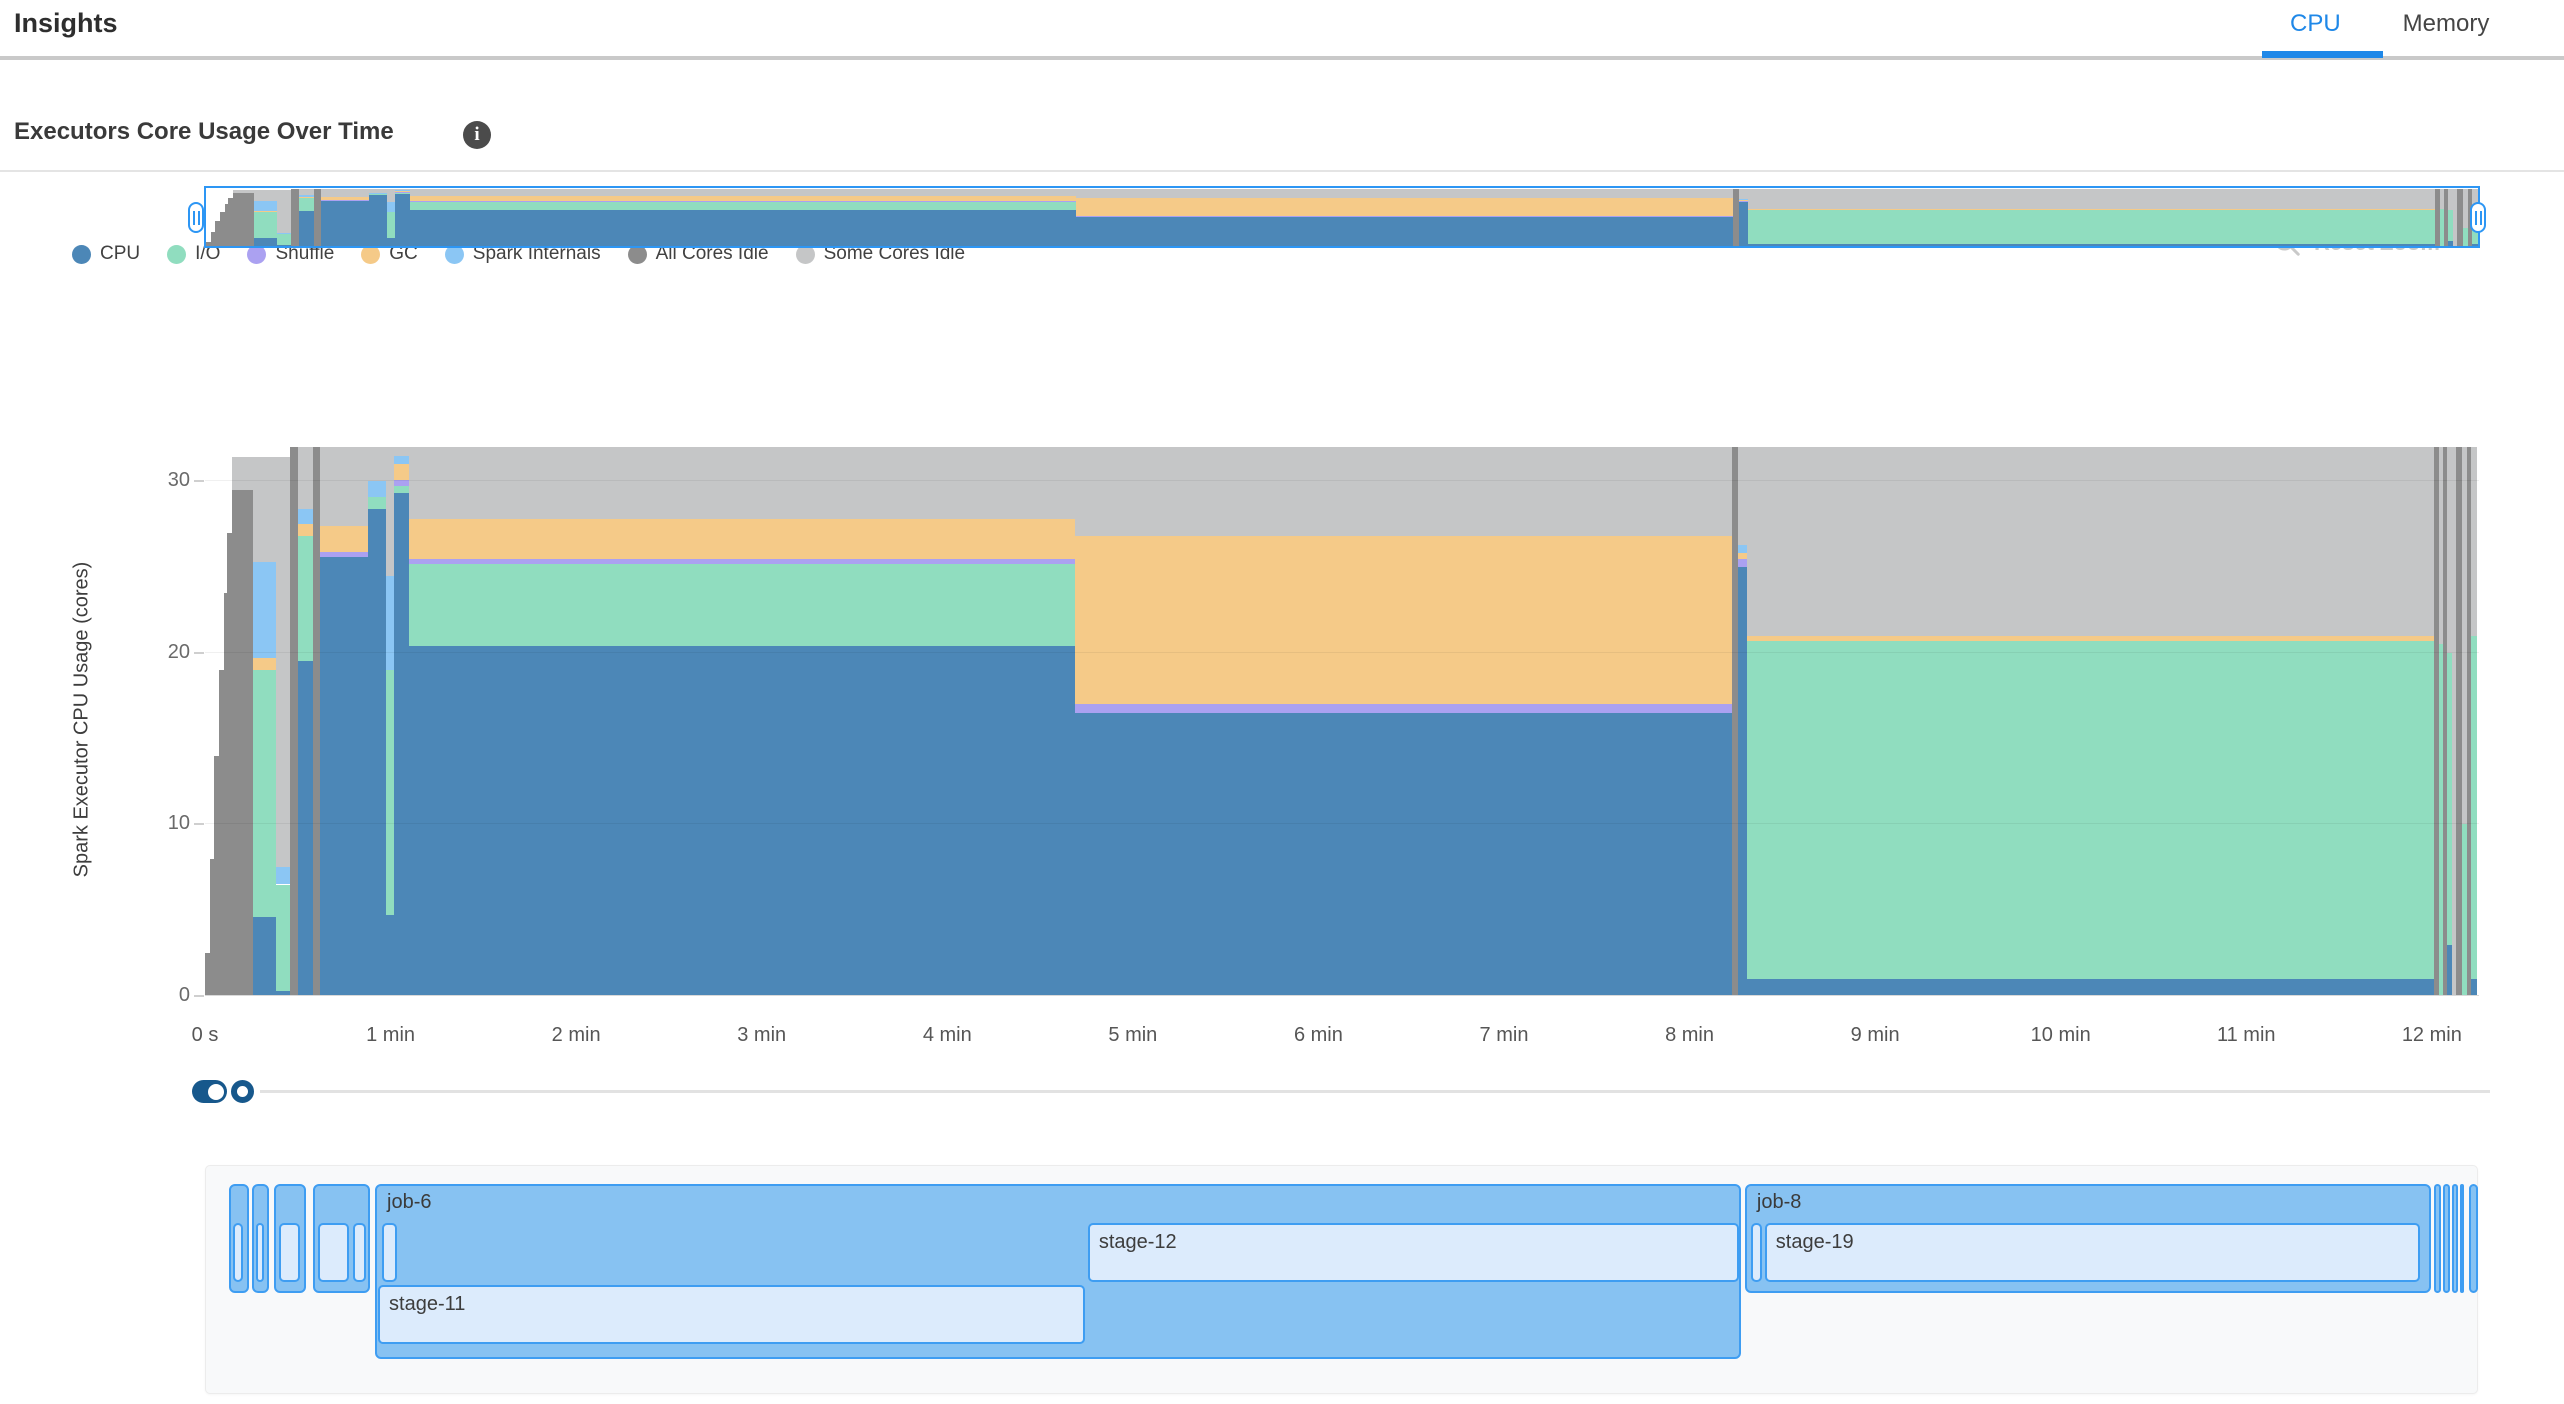  What do you see at coordinates (208, 253) in the screenshot?
I see `legend-label: I/O` at bounding box center [208, 253].